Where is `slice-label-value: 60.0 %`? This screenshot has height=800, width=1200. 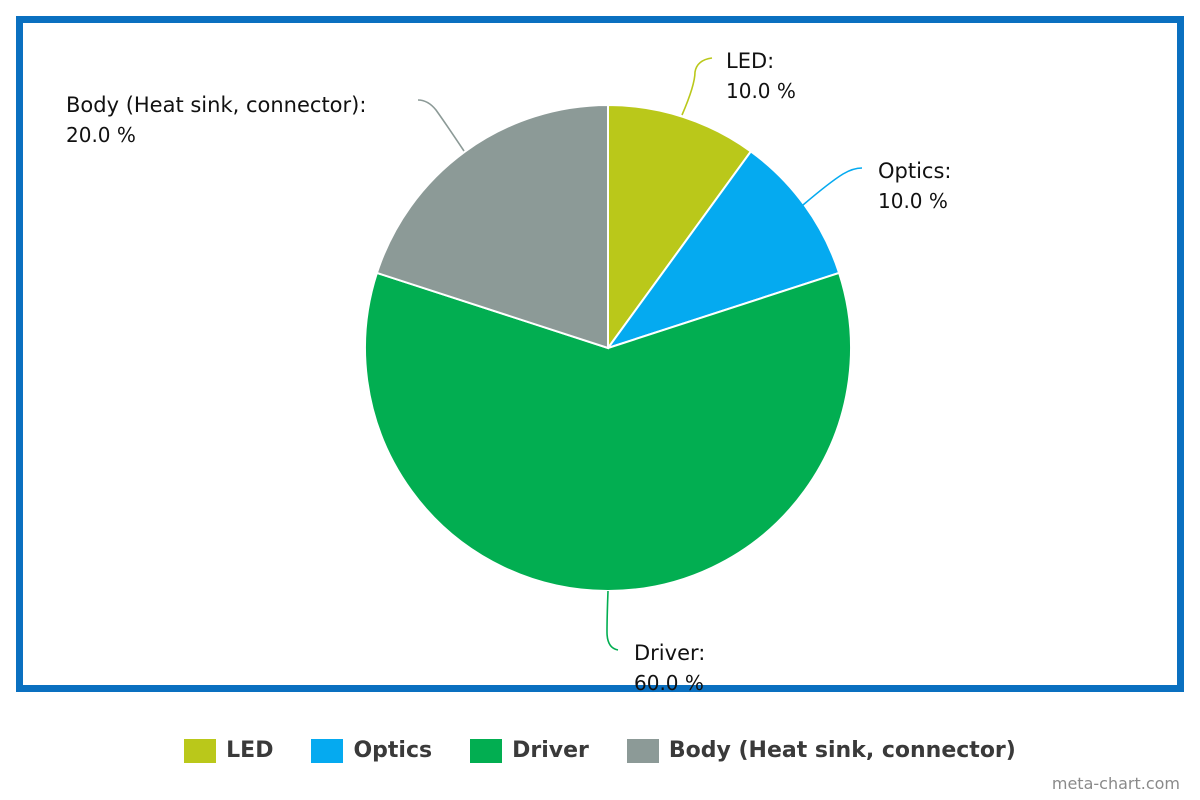
slice-label-value: 60.0 % is located at coordinates (669, 683).